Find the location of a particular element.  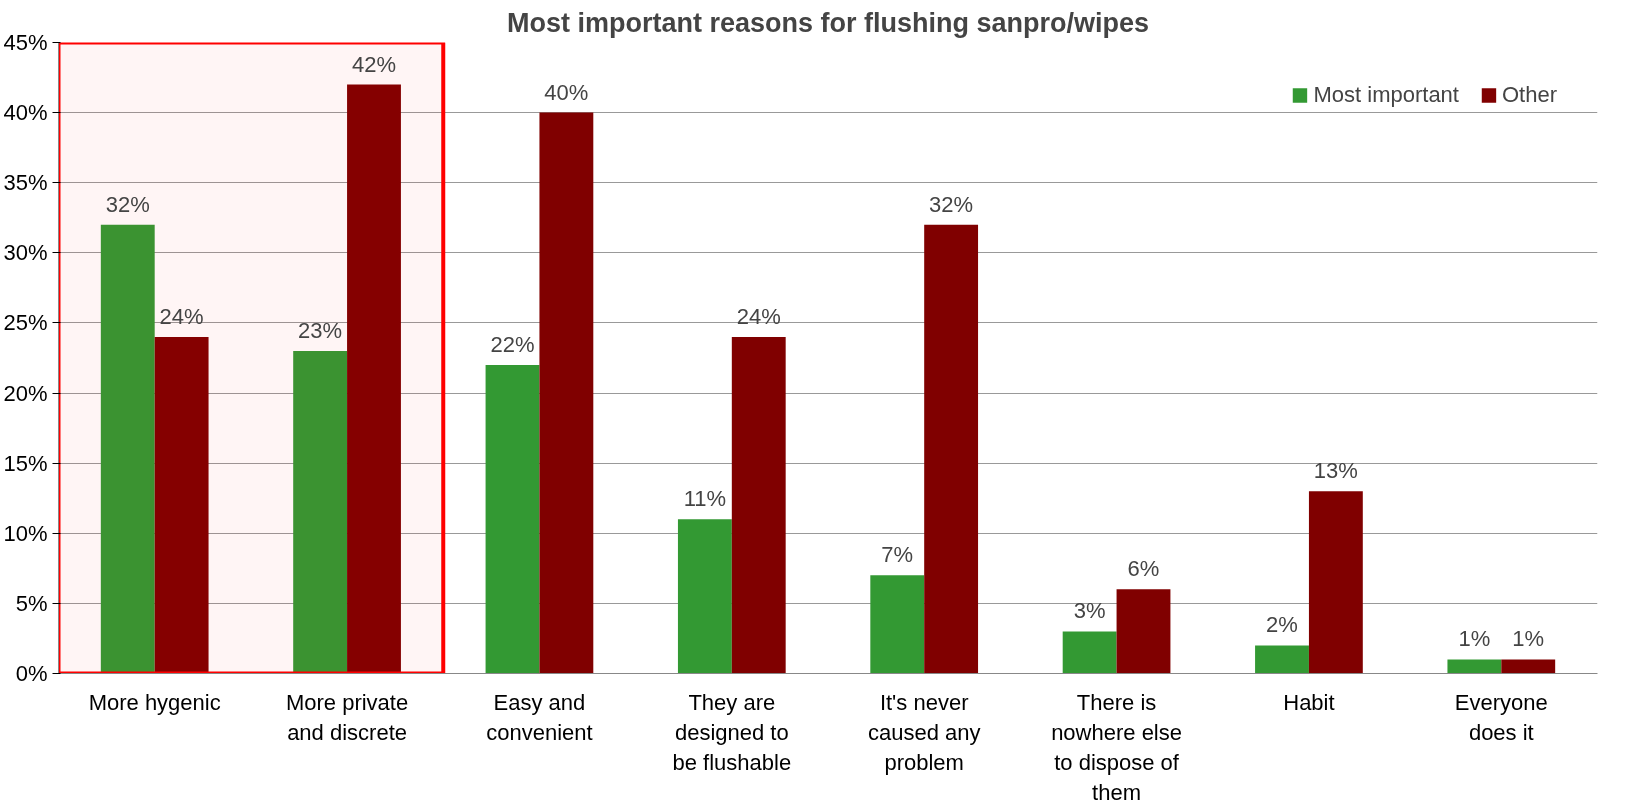

x-tick-label: Habit is located at coordinates (1309, 702).